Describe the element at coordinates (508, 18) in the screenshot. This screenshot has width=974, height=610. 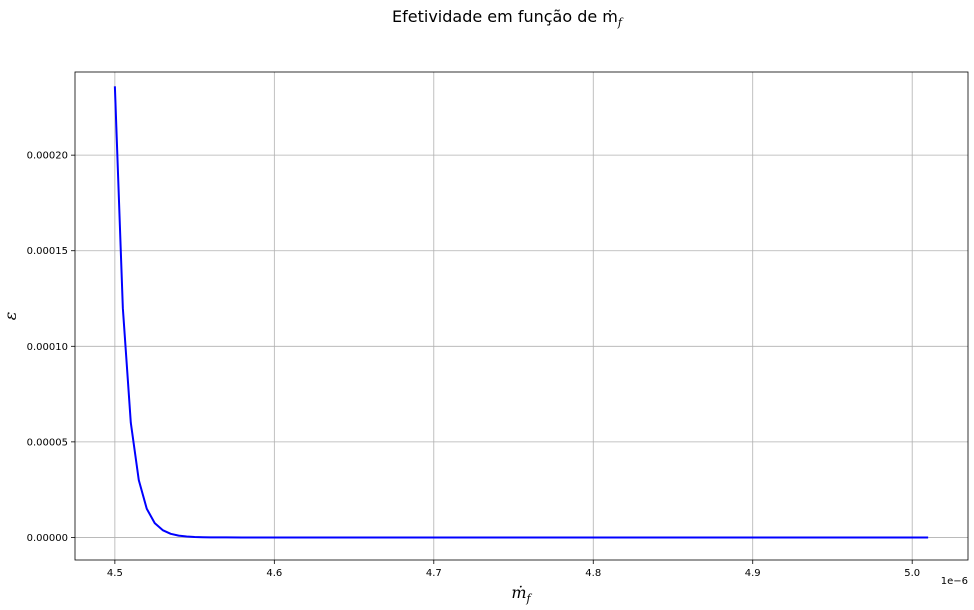
I see `chart-title: Efetividade em função de ṁf` at that location.